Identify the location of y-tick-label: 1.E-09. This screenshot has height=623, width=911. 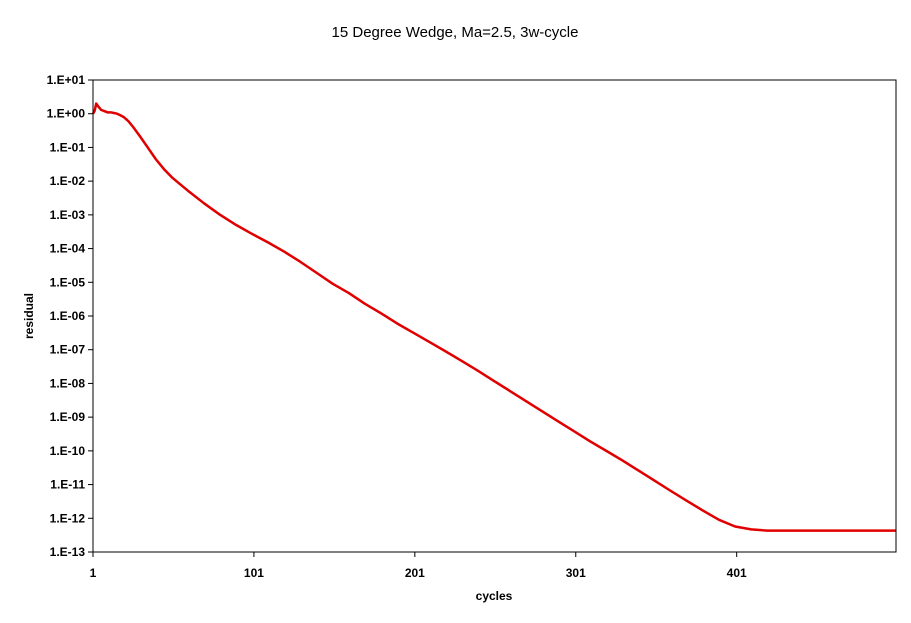
(68, 417).